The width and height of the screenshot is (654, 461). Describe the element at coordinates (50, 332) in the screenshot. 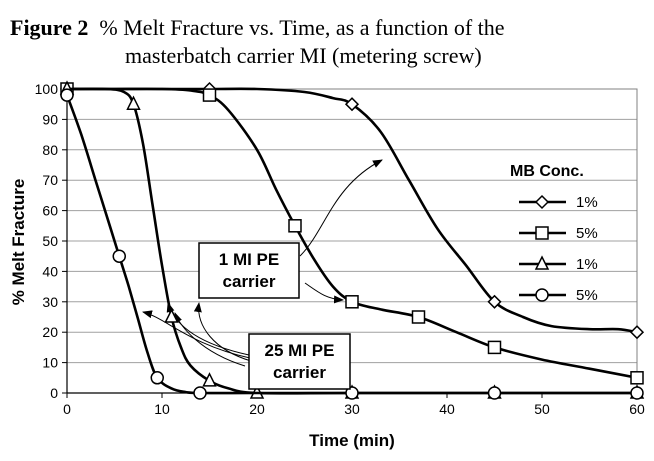

I see `y-tick-label: 20` at that location.